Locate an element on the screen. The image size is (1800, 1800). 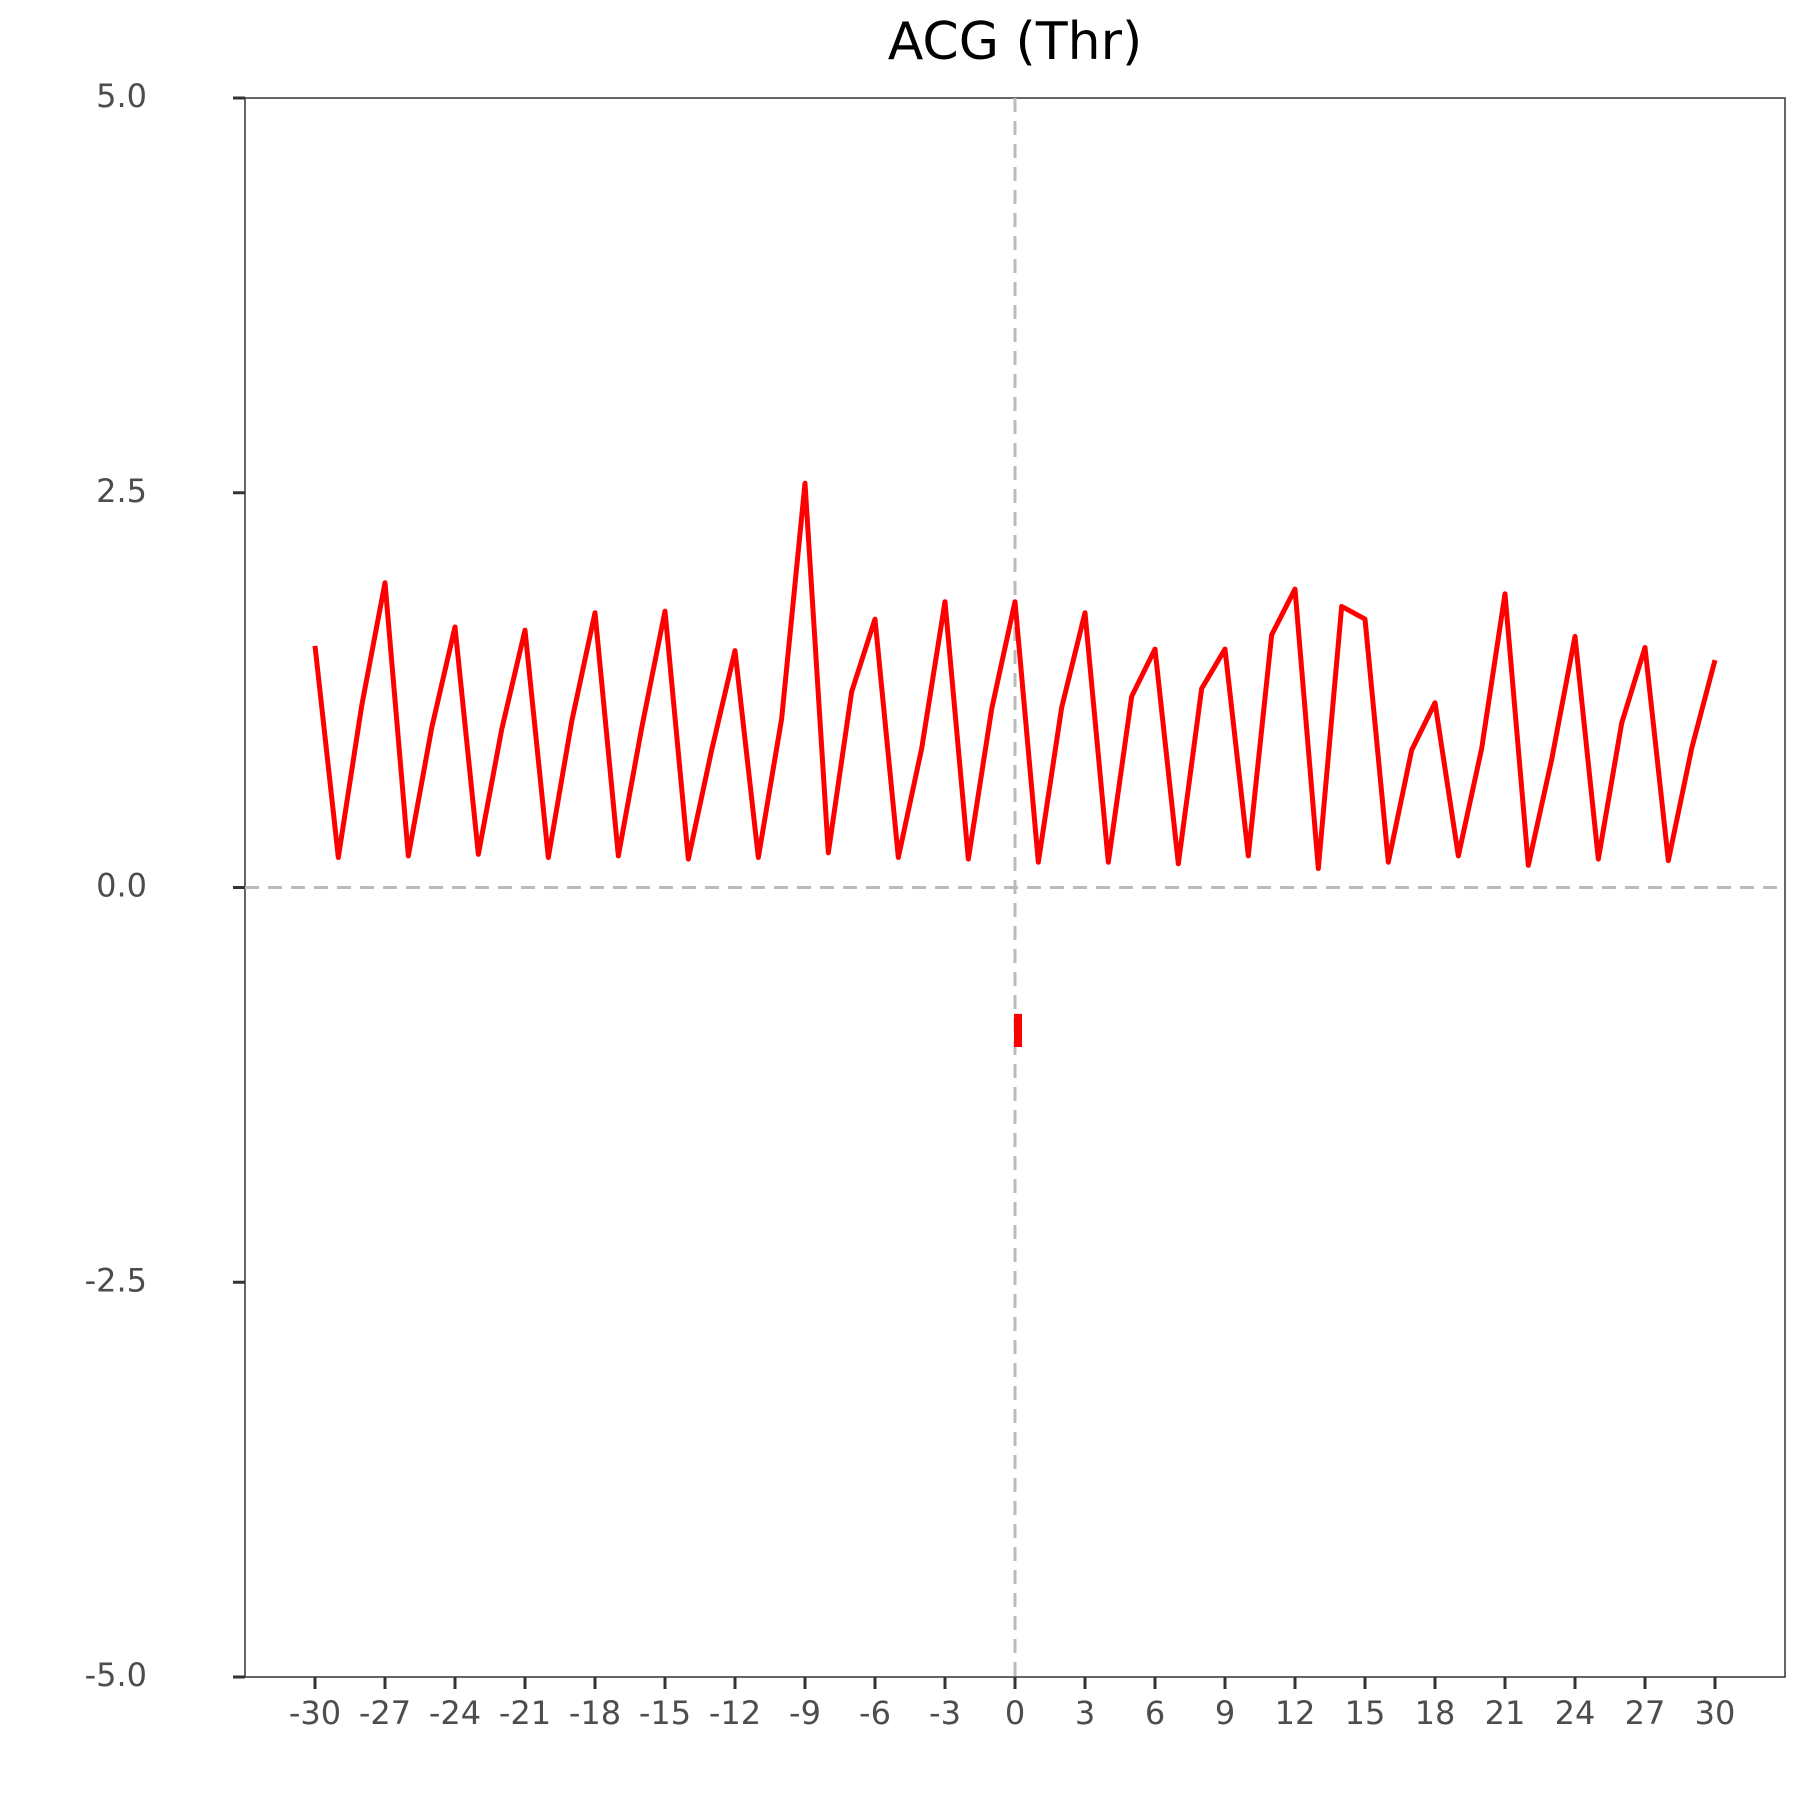
x-tick-label: 24 is located at coordinates (1575, 1713).